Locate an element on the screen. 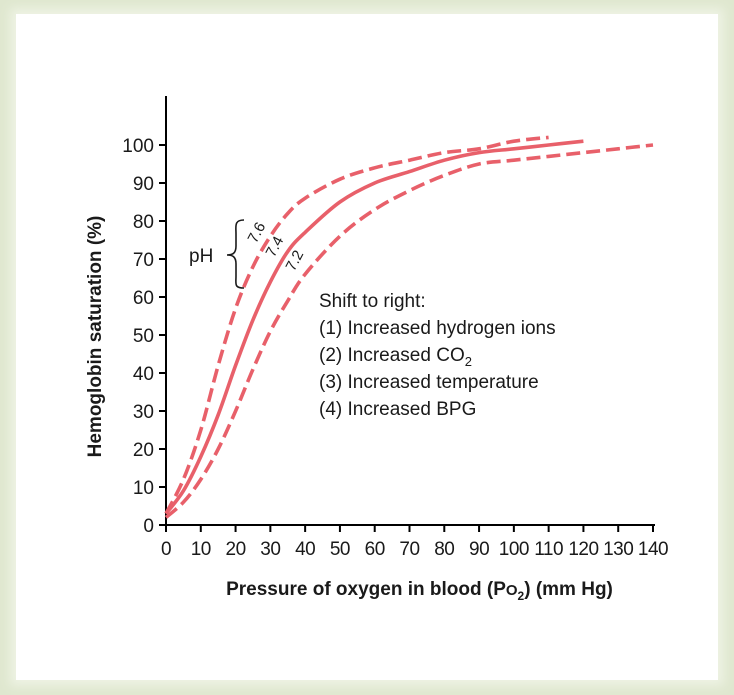  x-tick-label: 40 is located at coordinates (305, 549).